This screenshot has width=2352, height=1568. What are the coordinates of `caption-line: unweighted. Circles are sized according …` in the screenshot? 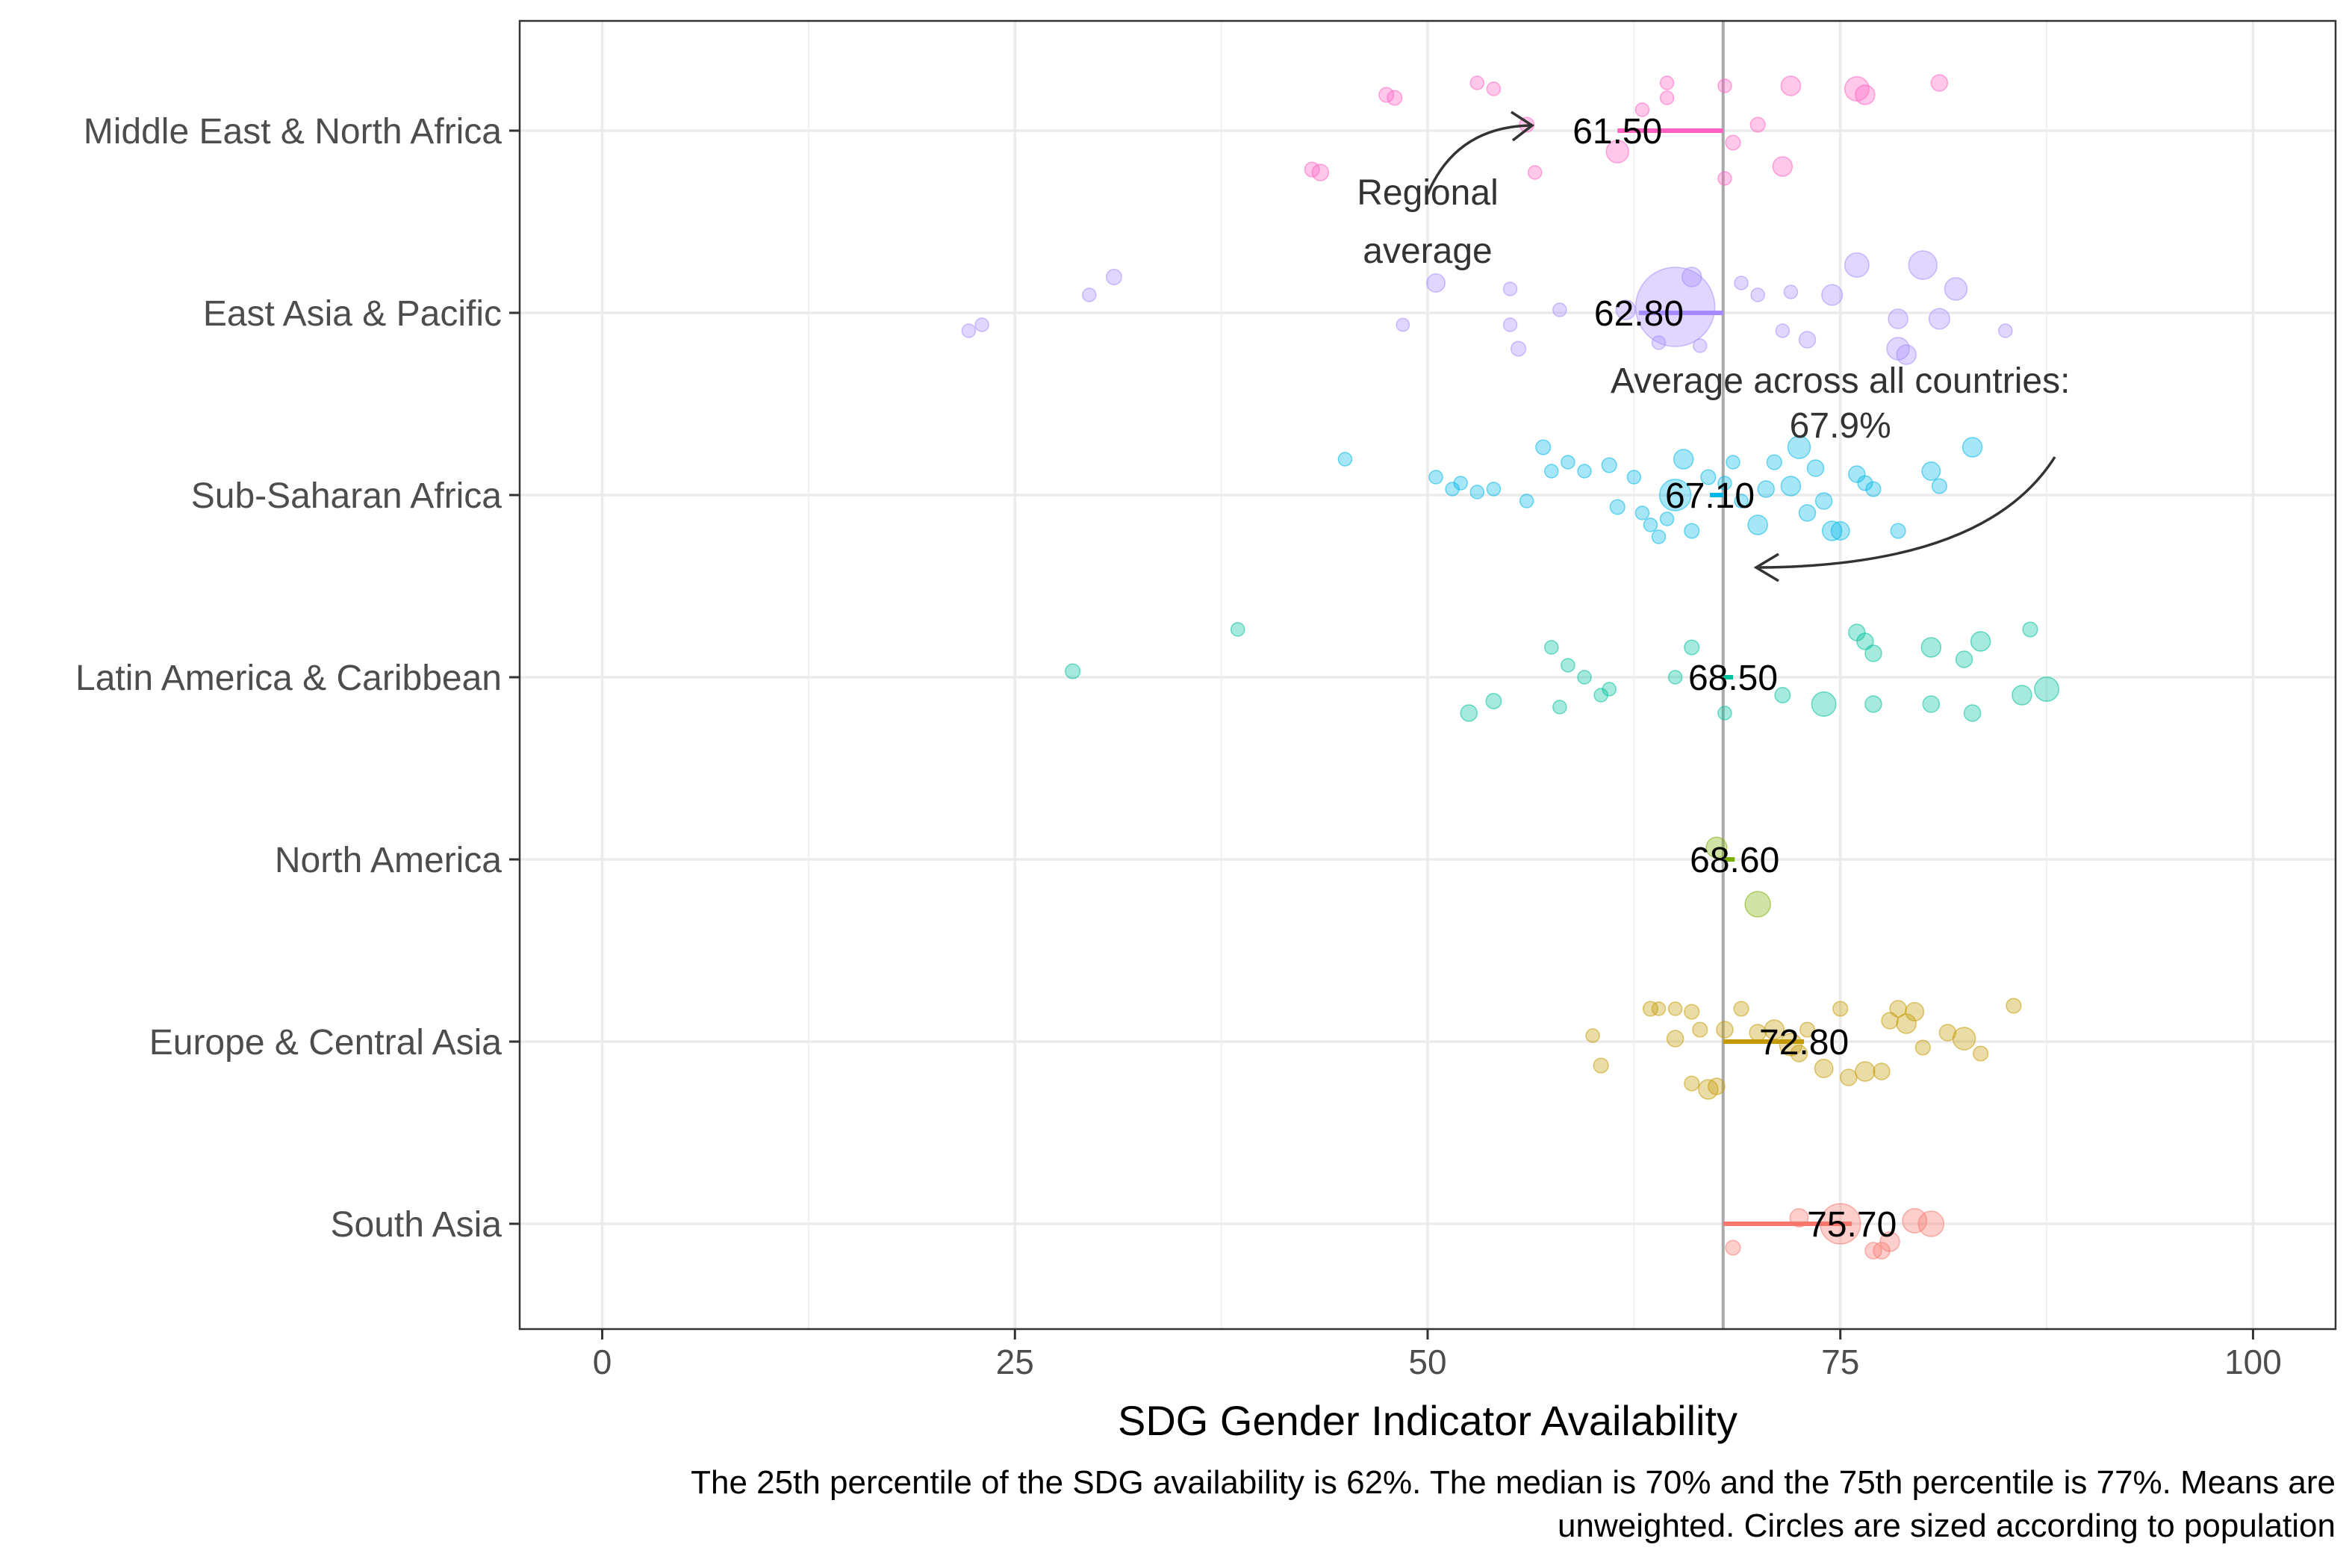 It's located at (1947, 1526).